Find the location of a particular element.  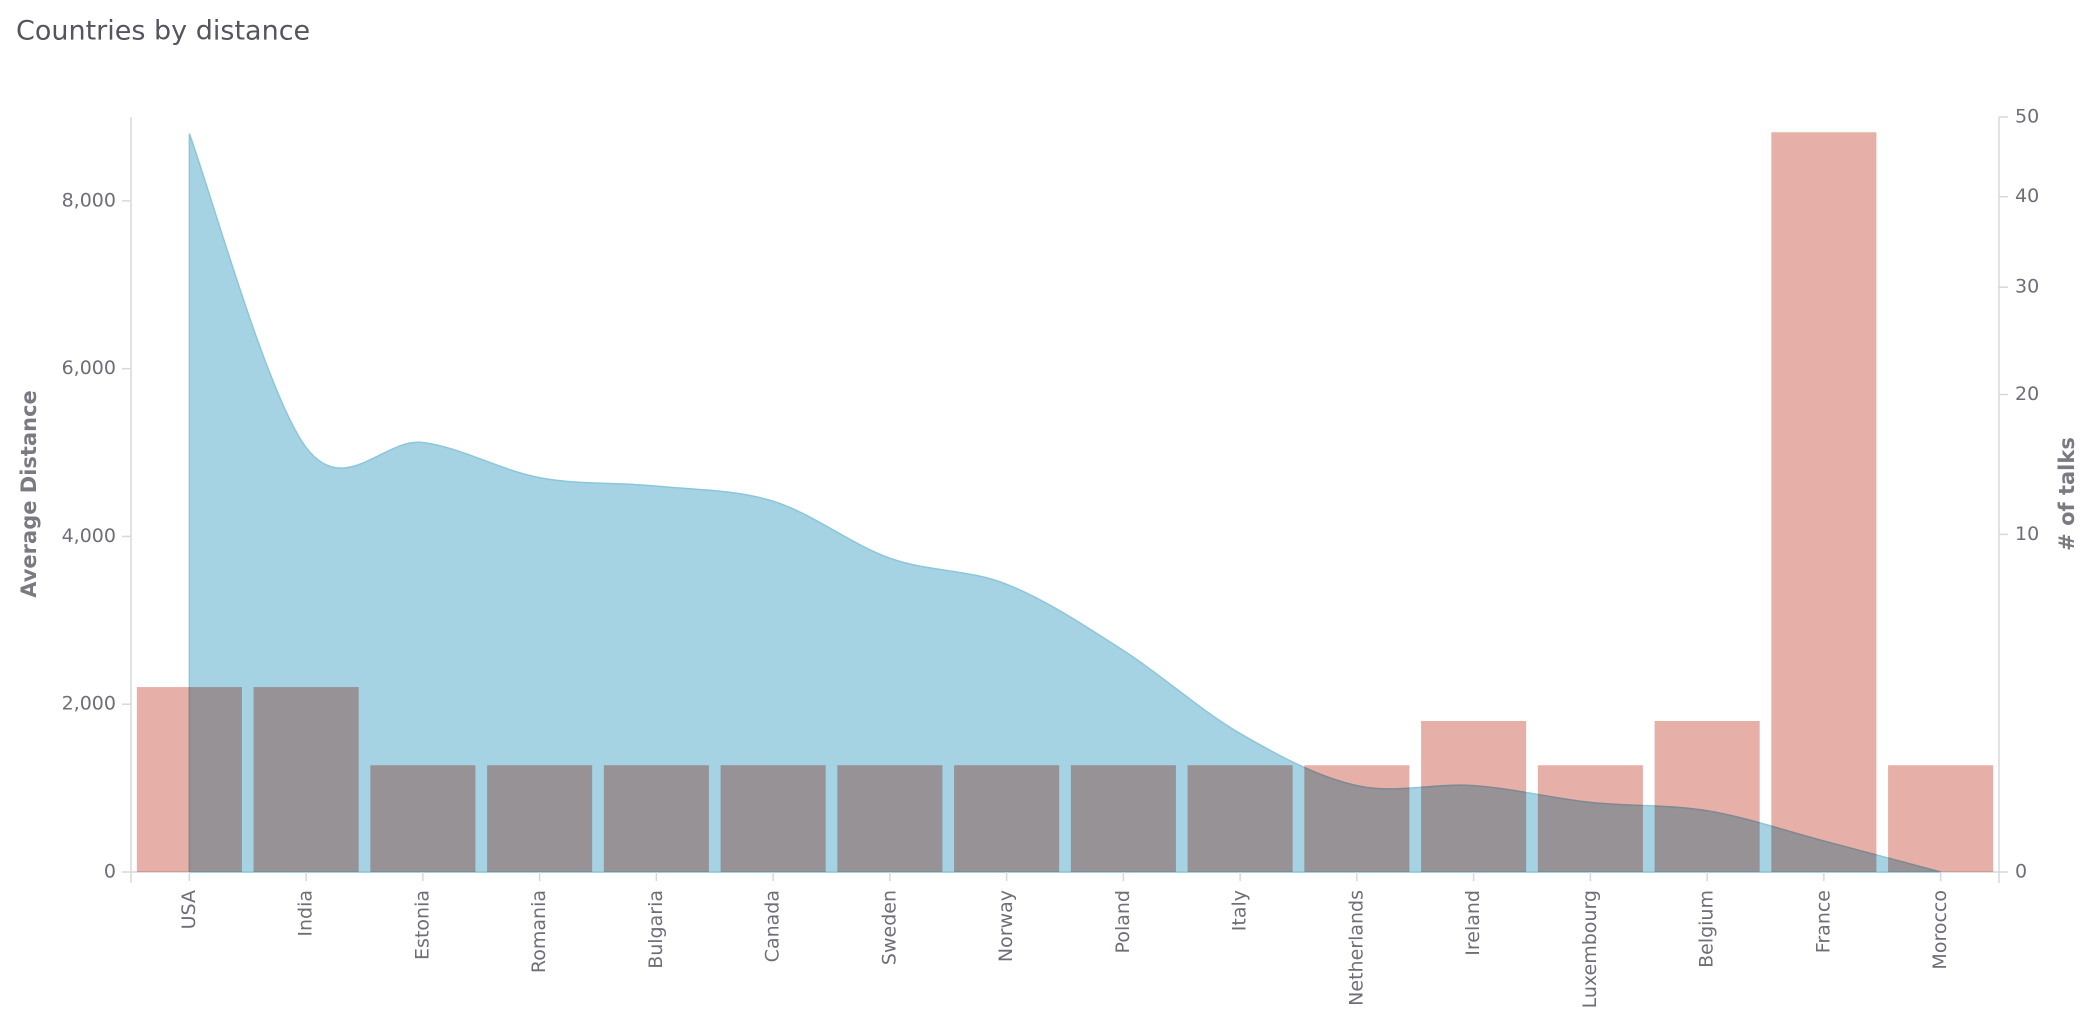

x-tick-label: Ireland is located at coordinates (1473, 923).